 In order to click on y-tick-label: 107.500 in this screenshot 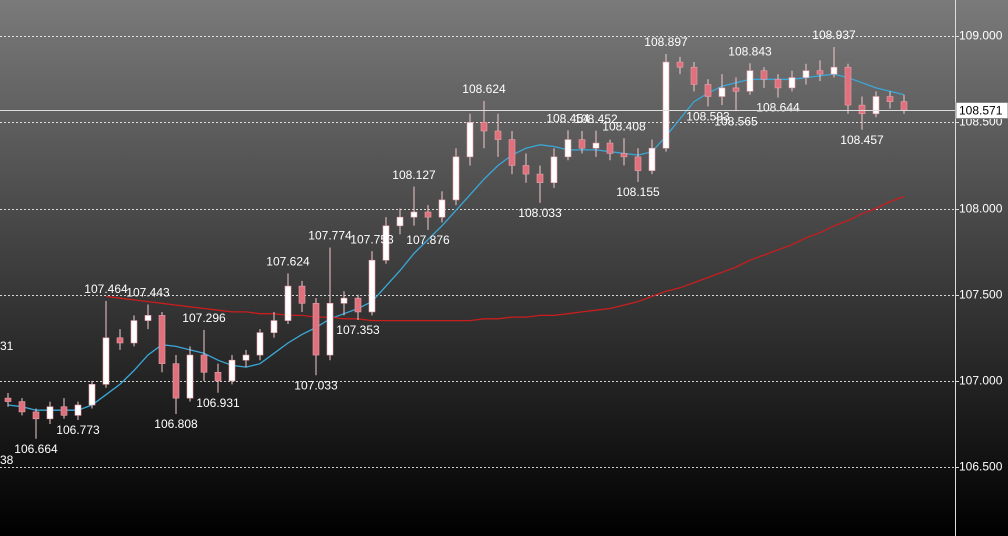, I will do `click(981, 295)`.